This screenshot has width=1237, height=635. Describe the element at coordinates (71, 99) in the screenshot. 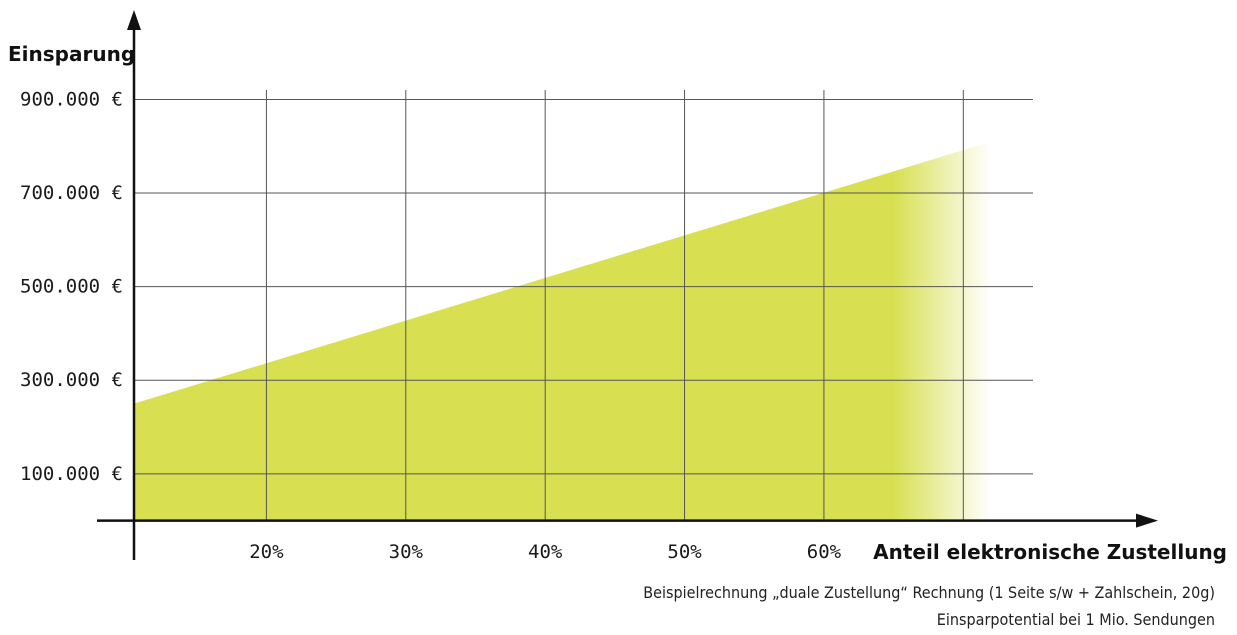

I see `y-tick-label: 900.000 €` at that location.